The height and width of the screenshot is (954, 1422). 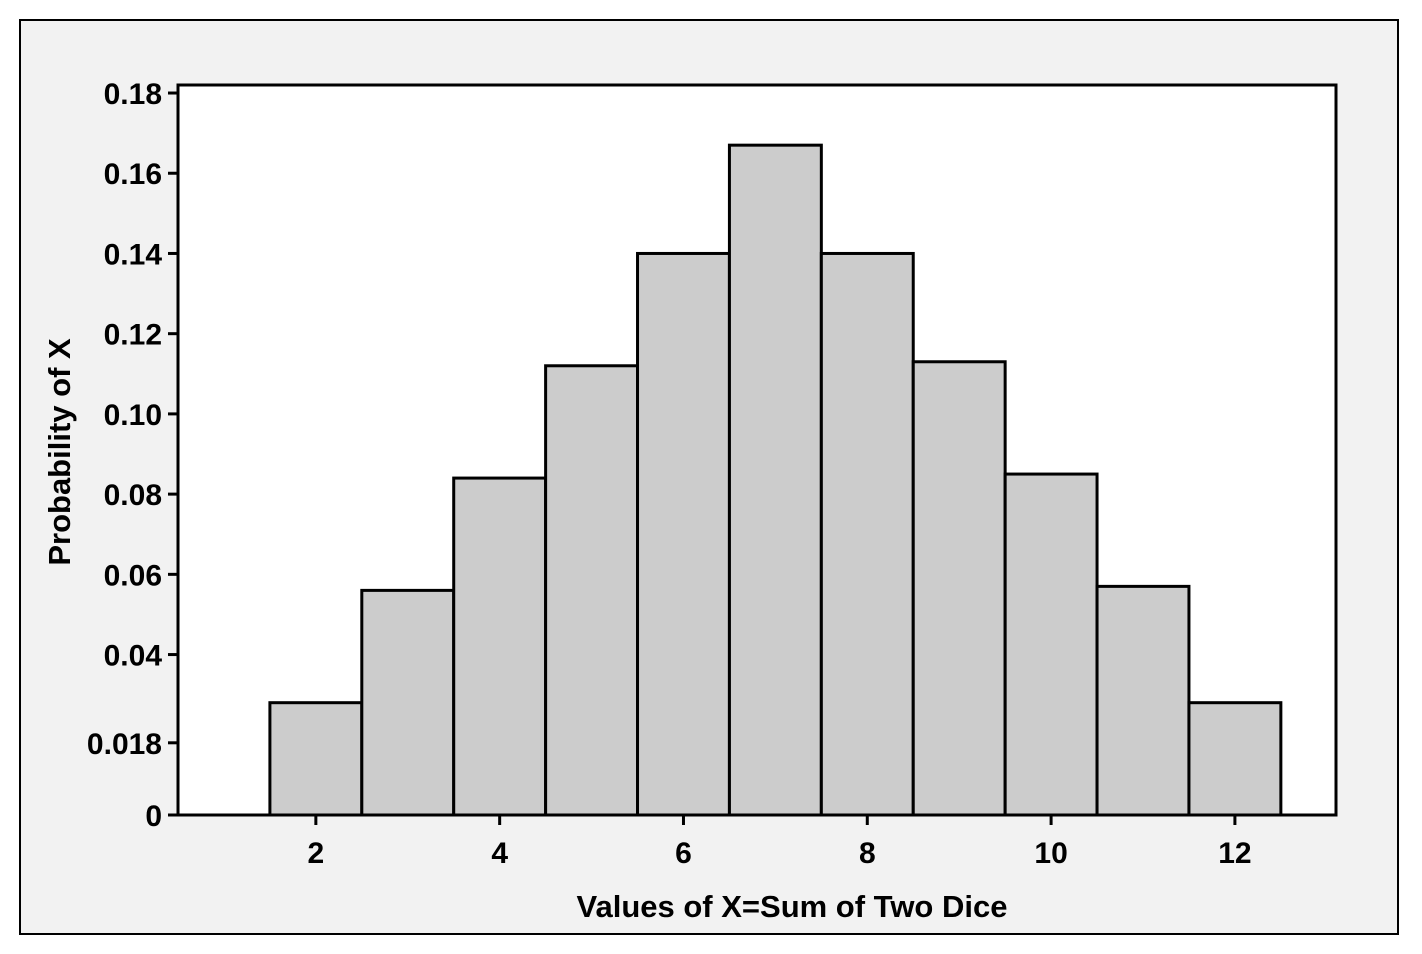 What do you see at coordinates (133, 415) in the screenshot?
I see `y-tick-label: 0.10` at bounding box center [133, 415].